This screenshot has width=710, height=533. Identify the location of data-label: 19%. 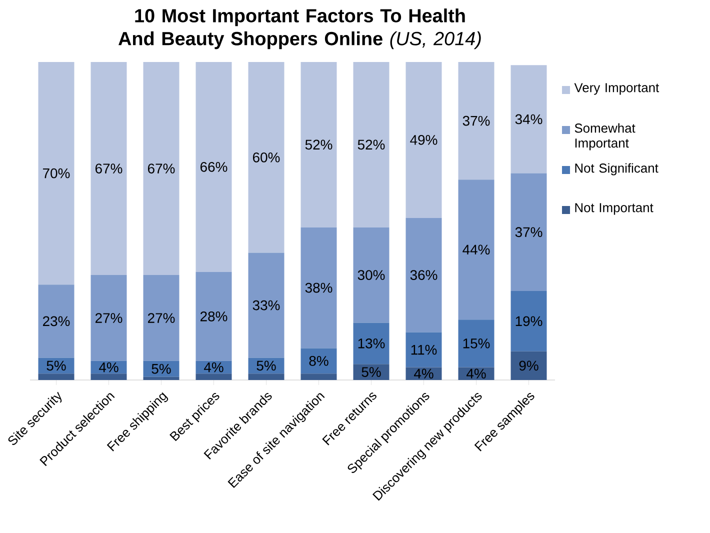
(529, 321).